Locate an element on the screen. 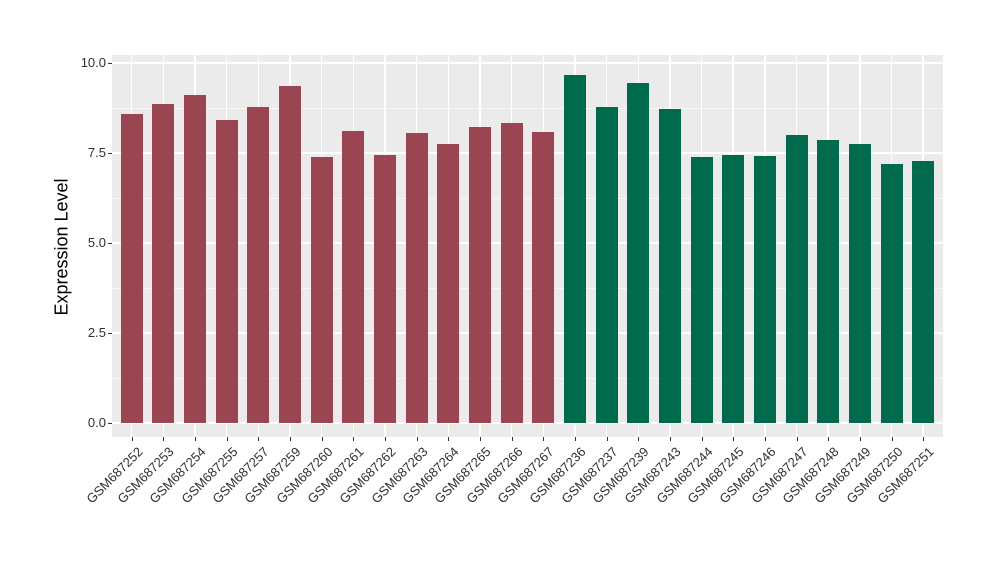 The image size is (1000, 580). bar-GSM687245 is located at coordinates (733, 288).